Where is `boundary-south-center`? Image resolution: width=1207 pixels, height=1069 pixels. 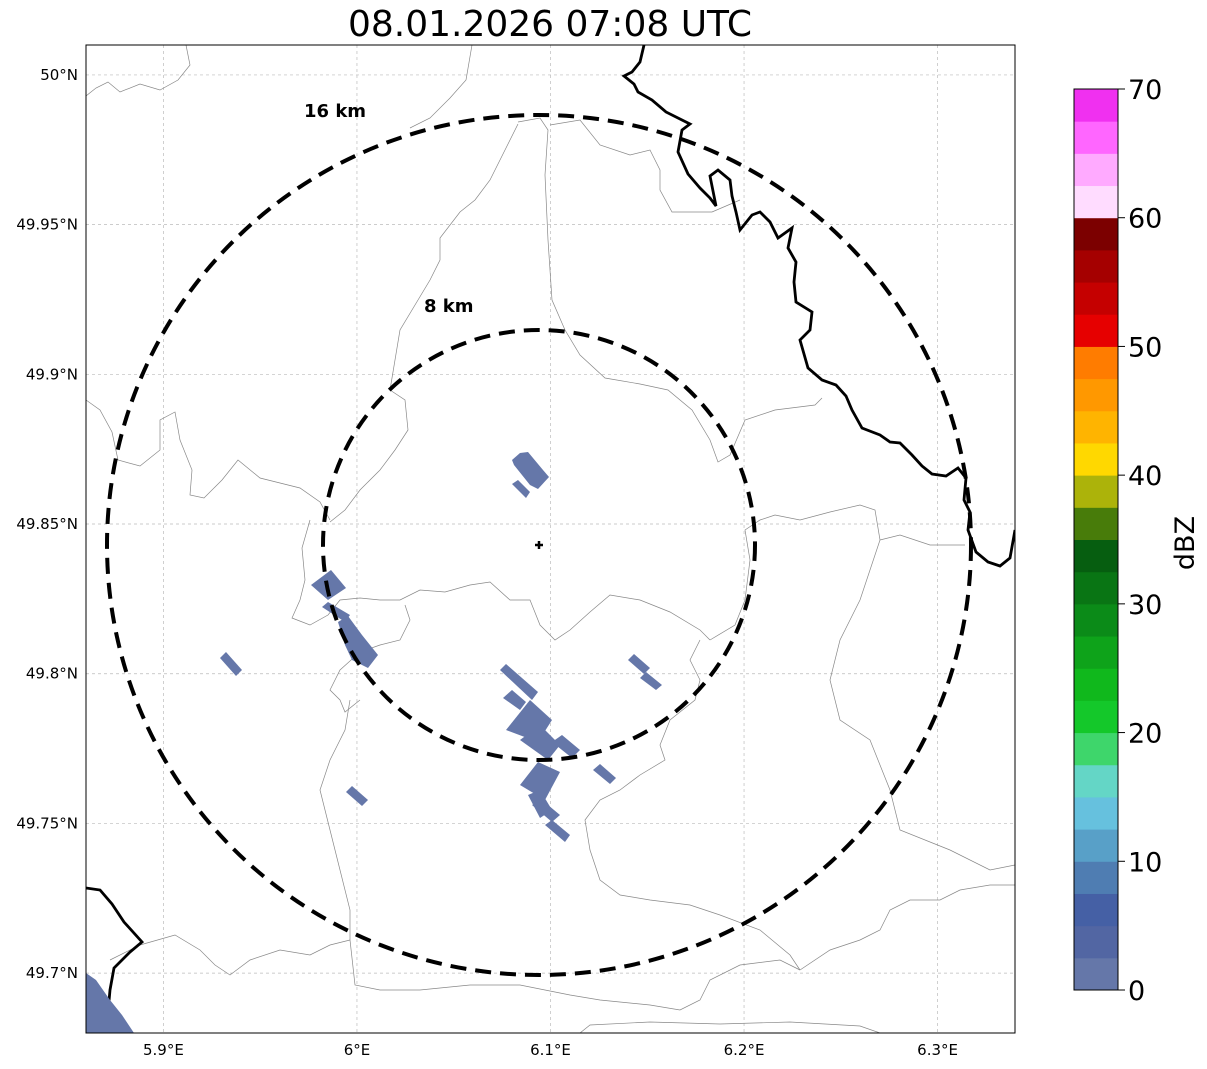
boundary-south-center is located at coordinates (560, 855).